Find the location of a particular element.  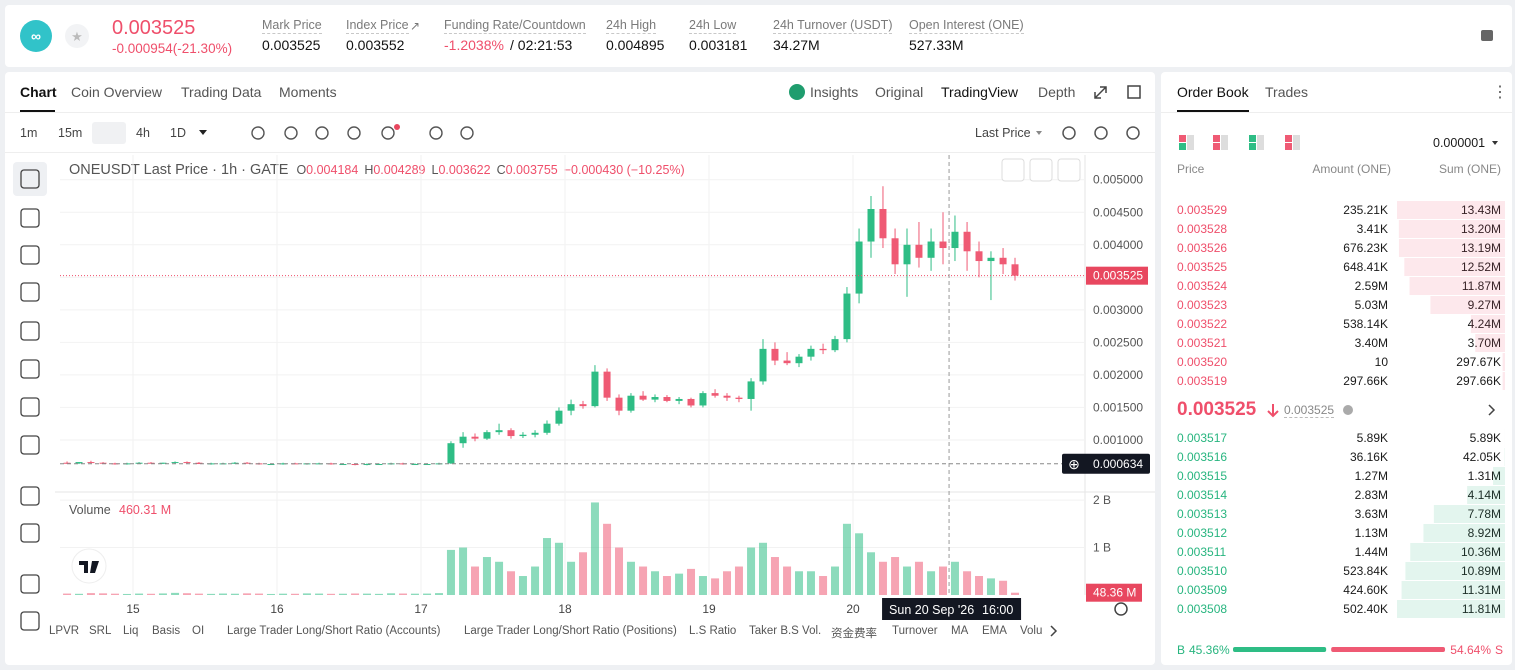

view-tab: TradingView is located at coordinates (980, 92).